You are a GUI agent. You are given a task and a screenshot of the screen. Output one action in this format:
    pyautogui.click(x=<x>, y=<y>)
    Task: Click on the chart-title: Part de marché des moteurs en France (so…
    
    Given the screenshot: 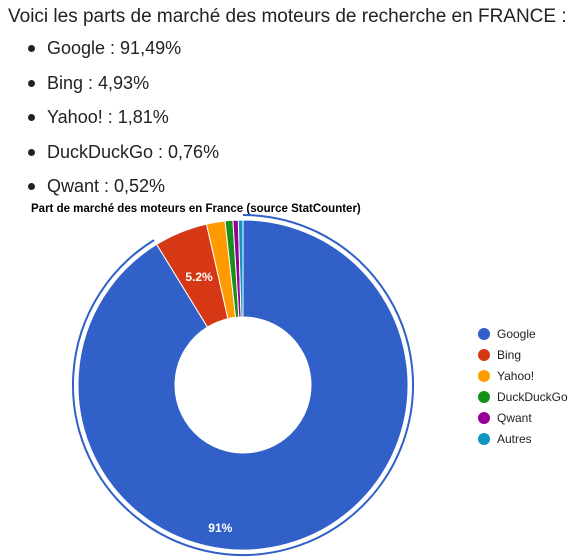 What is the action you would take?
    pyautogui.click(x=196, y=209)
    